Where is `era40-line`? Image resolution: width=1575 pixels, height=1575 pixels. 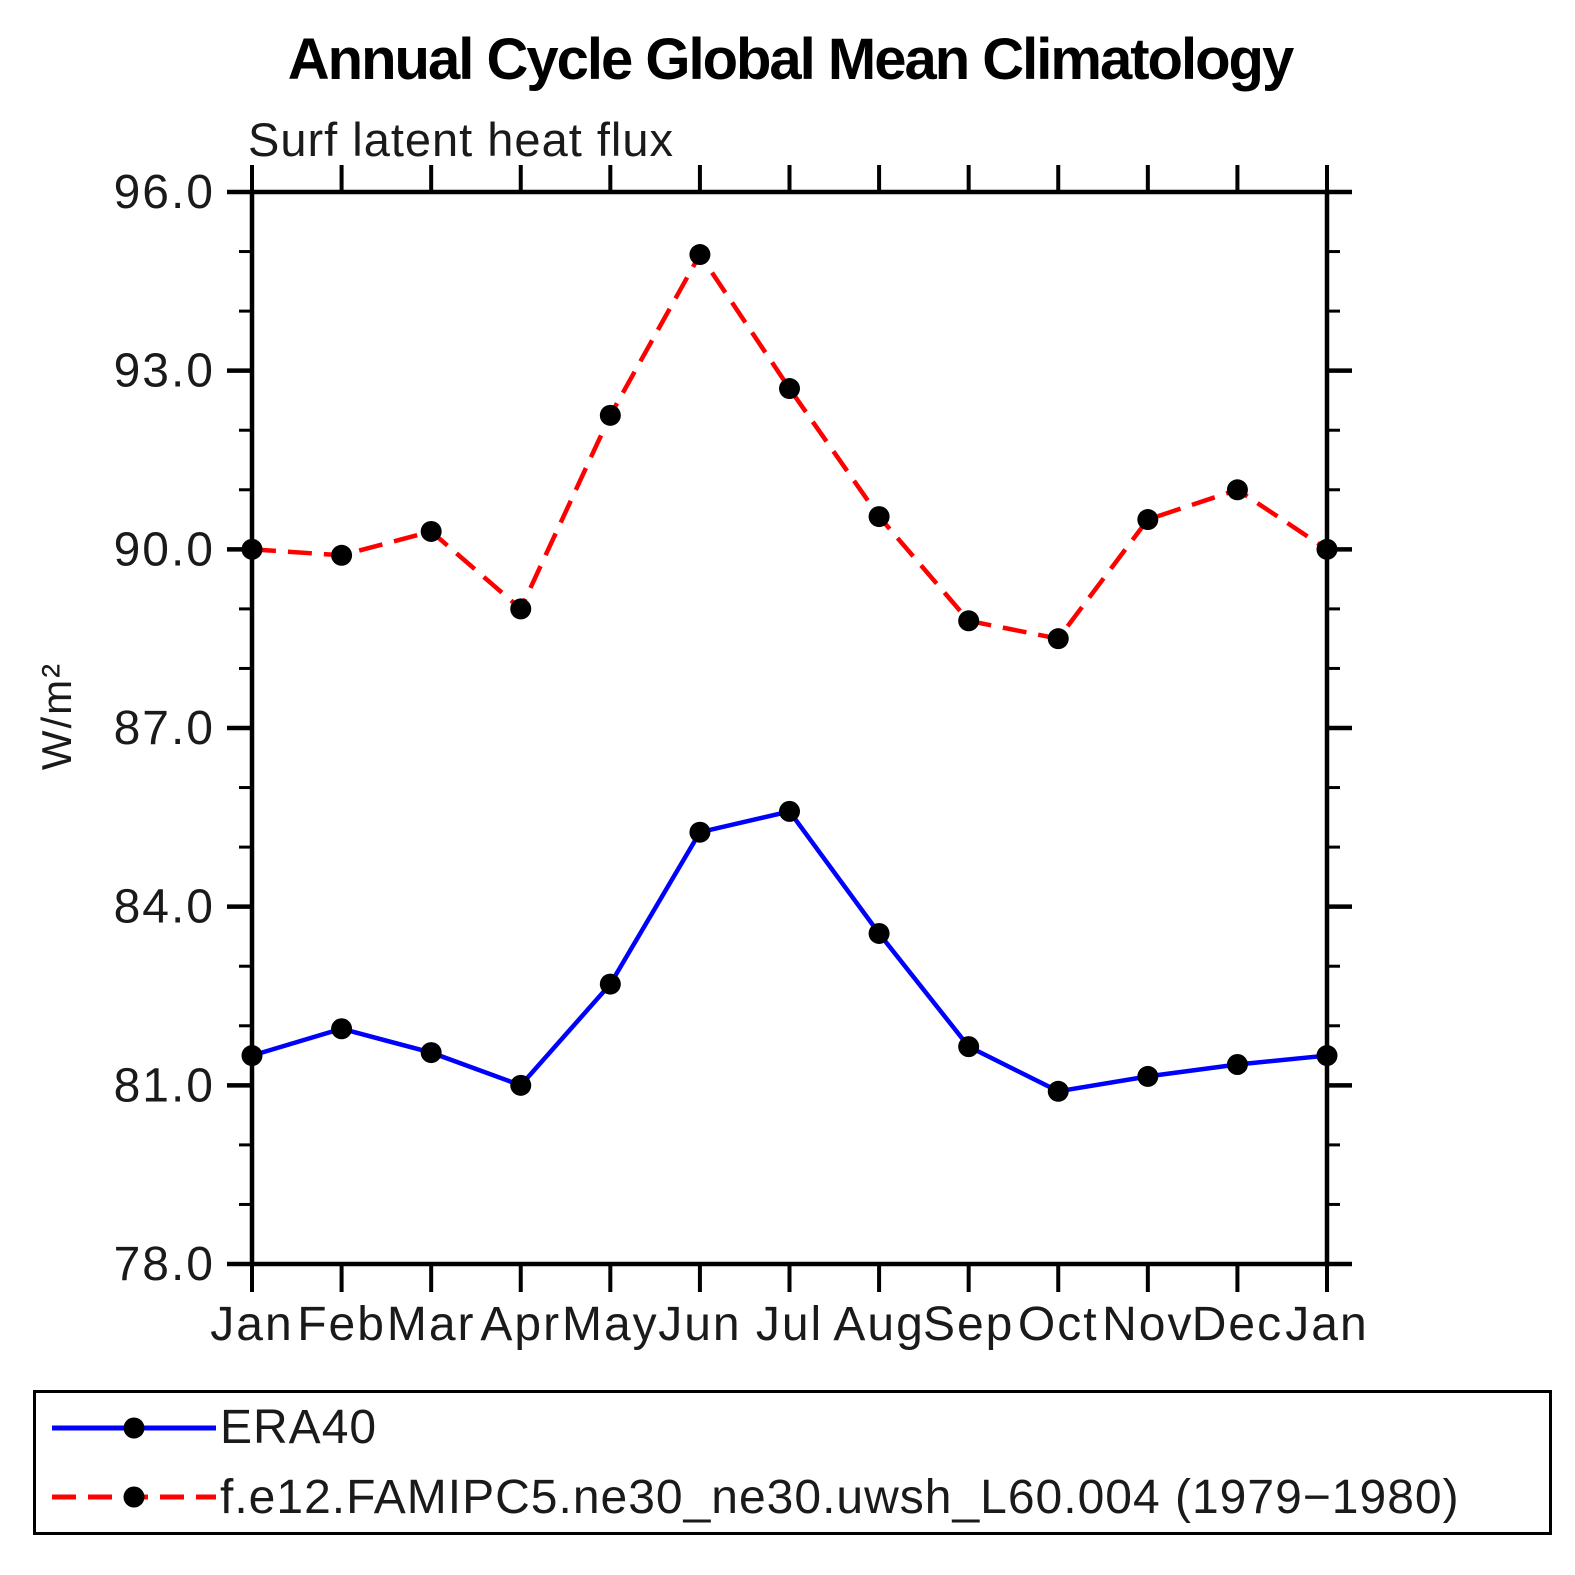 era40-line is located at coordinates (789, 951).